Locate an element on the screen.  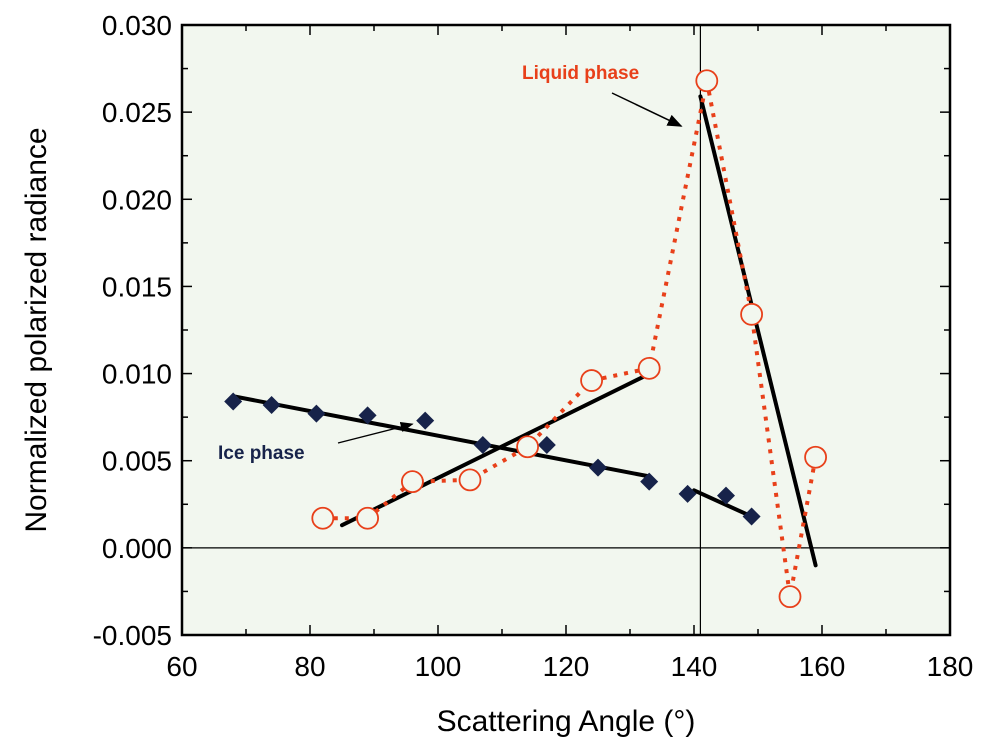
y-tick-label: 0.010 is located at coordinates (137, 374).